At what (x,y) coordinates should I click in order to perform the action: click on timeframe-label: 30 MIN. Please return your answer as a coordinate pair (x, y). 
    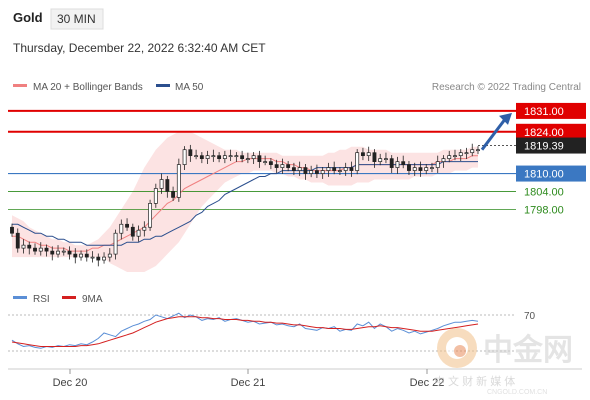
    Looking at the image, I should click on (76, 19).